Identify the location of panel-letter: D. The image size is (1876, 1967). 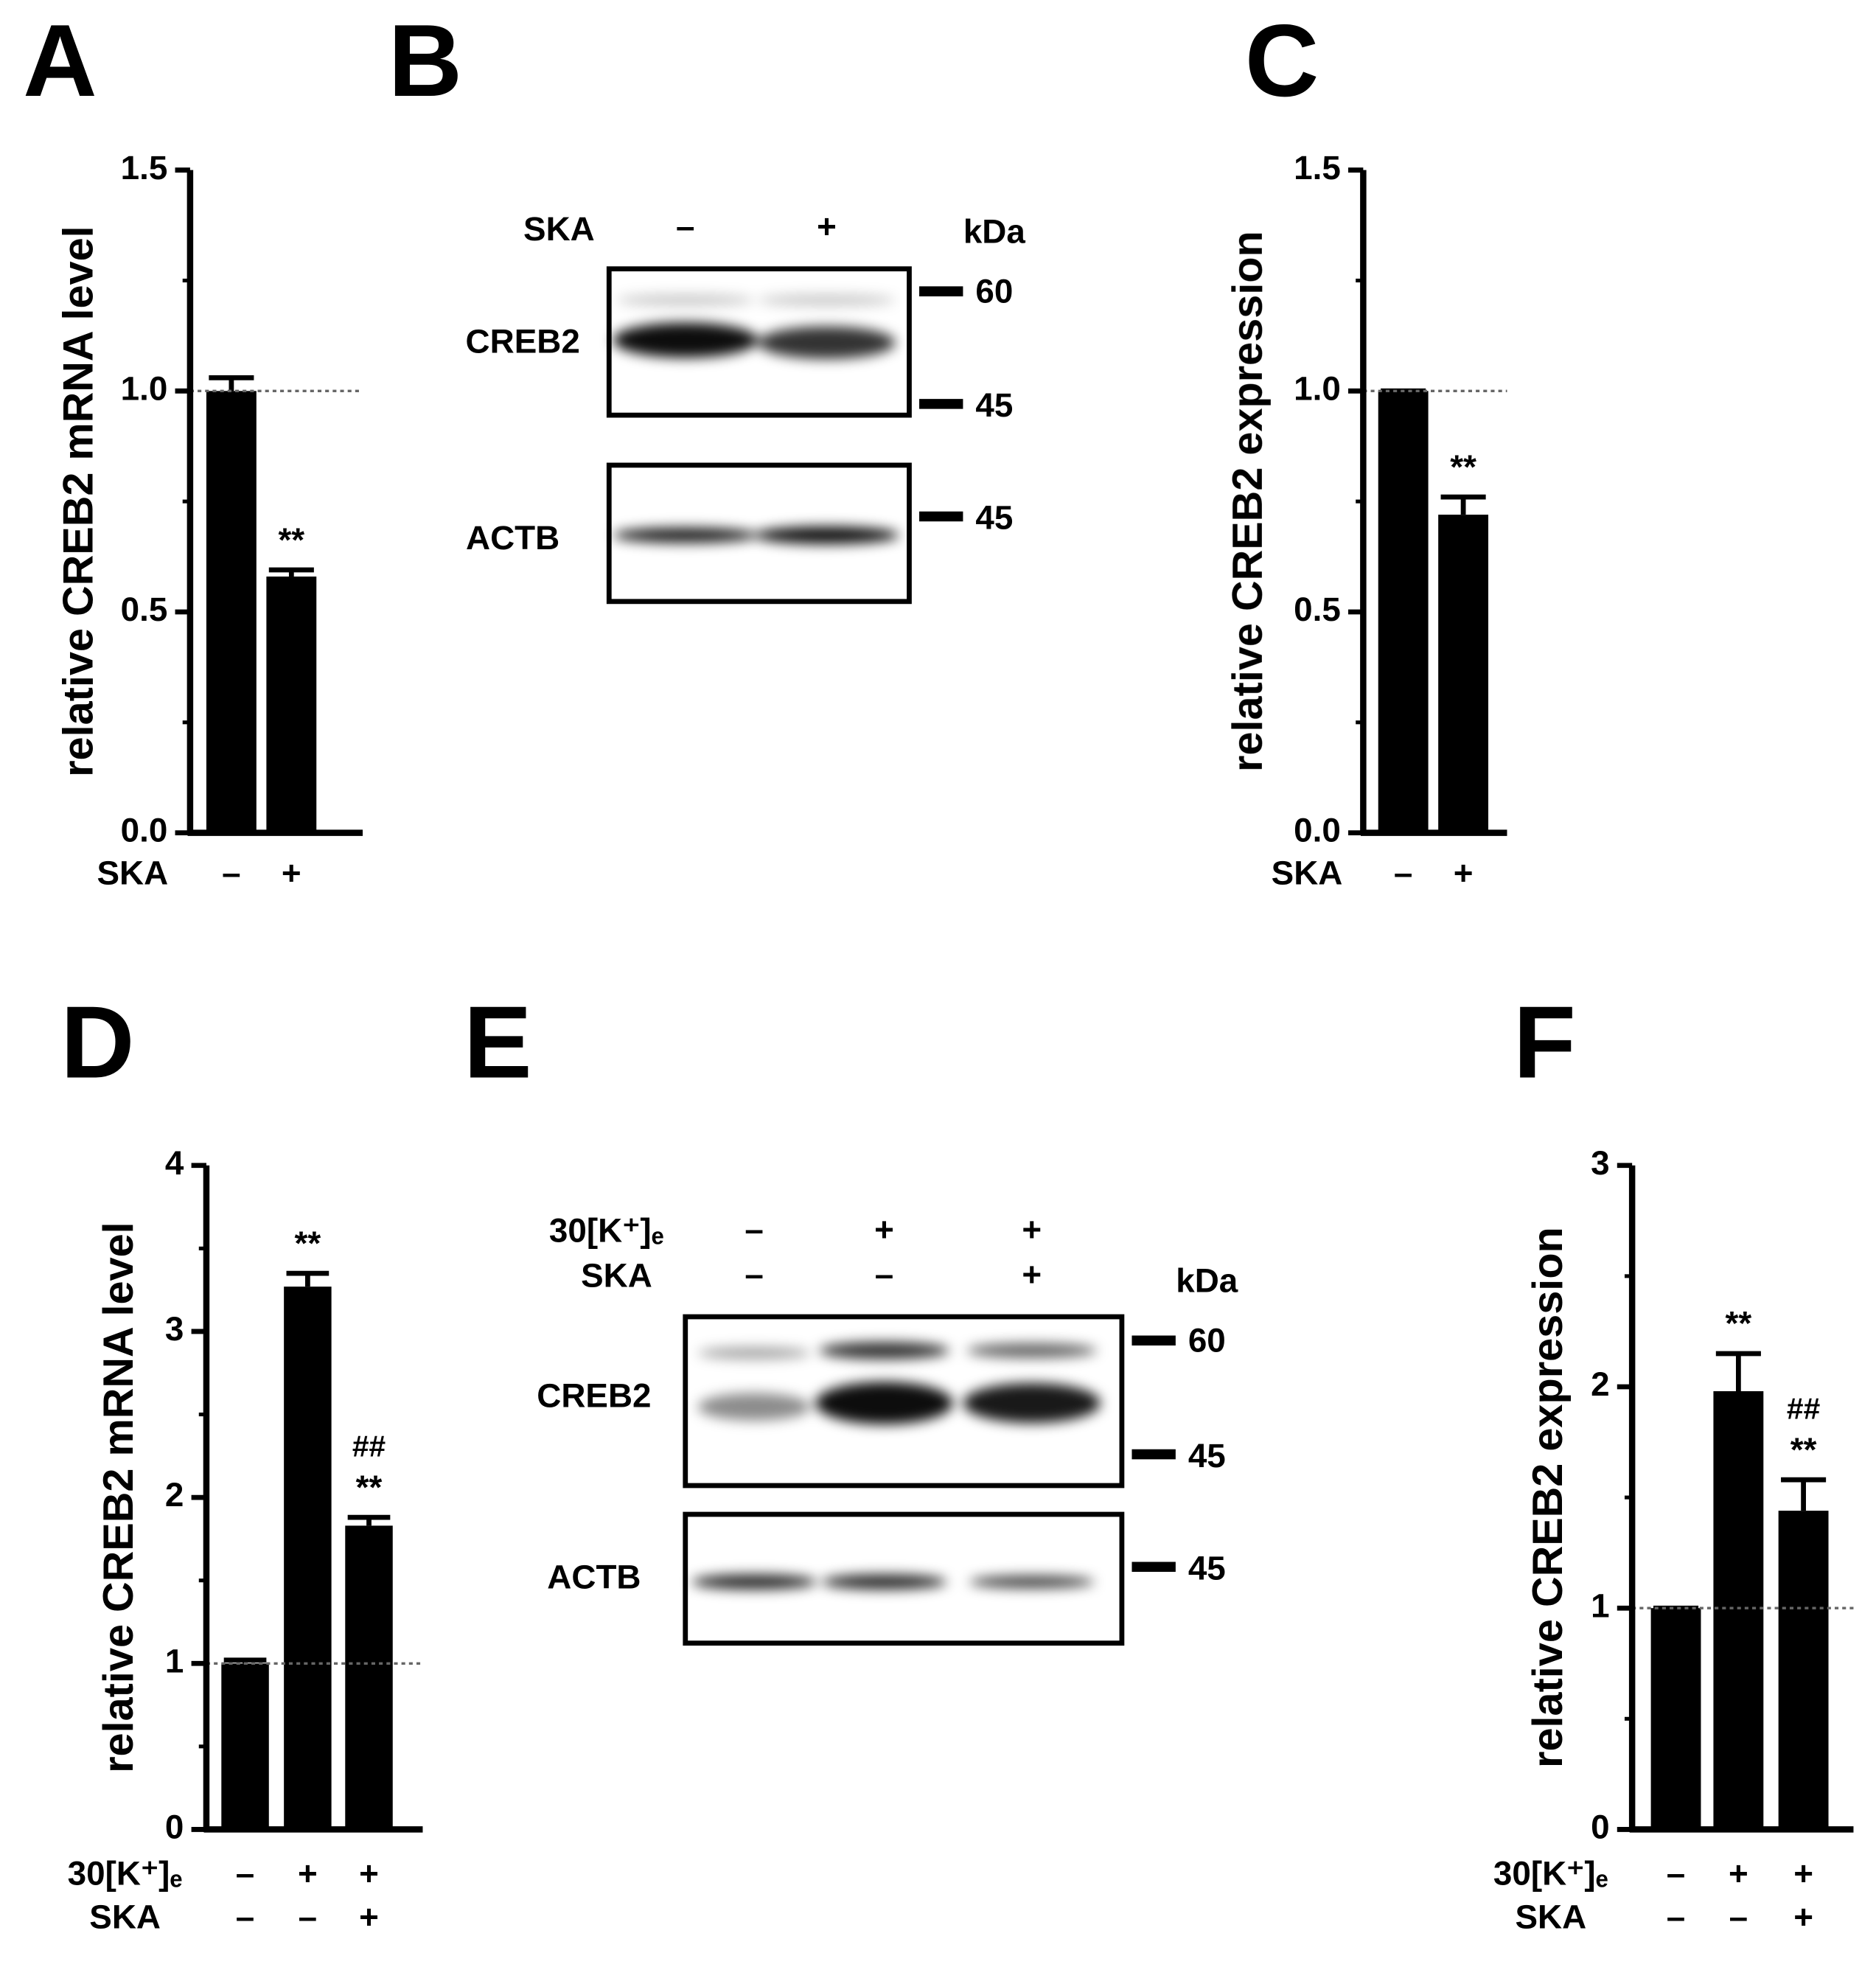
(97, 1043).